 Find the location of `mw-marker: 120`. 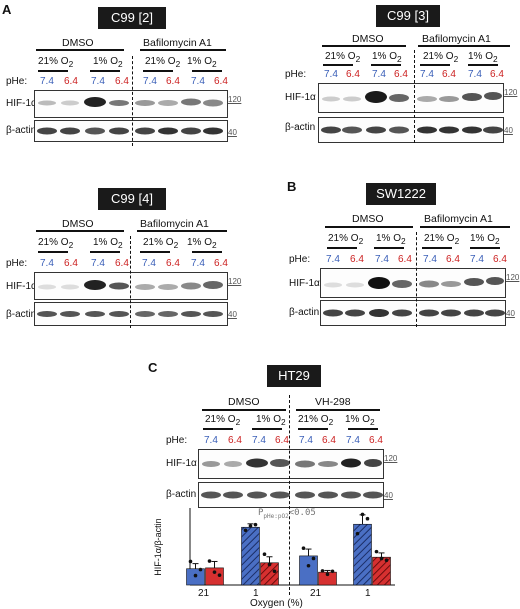

mw-marker: 120 is located at coordinates (511, 92).